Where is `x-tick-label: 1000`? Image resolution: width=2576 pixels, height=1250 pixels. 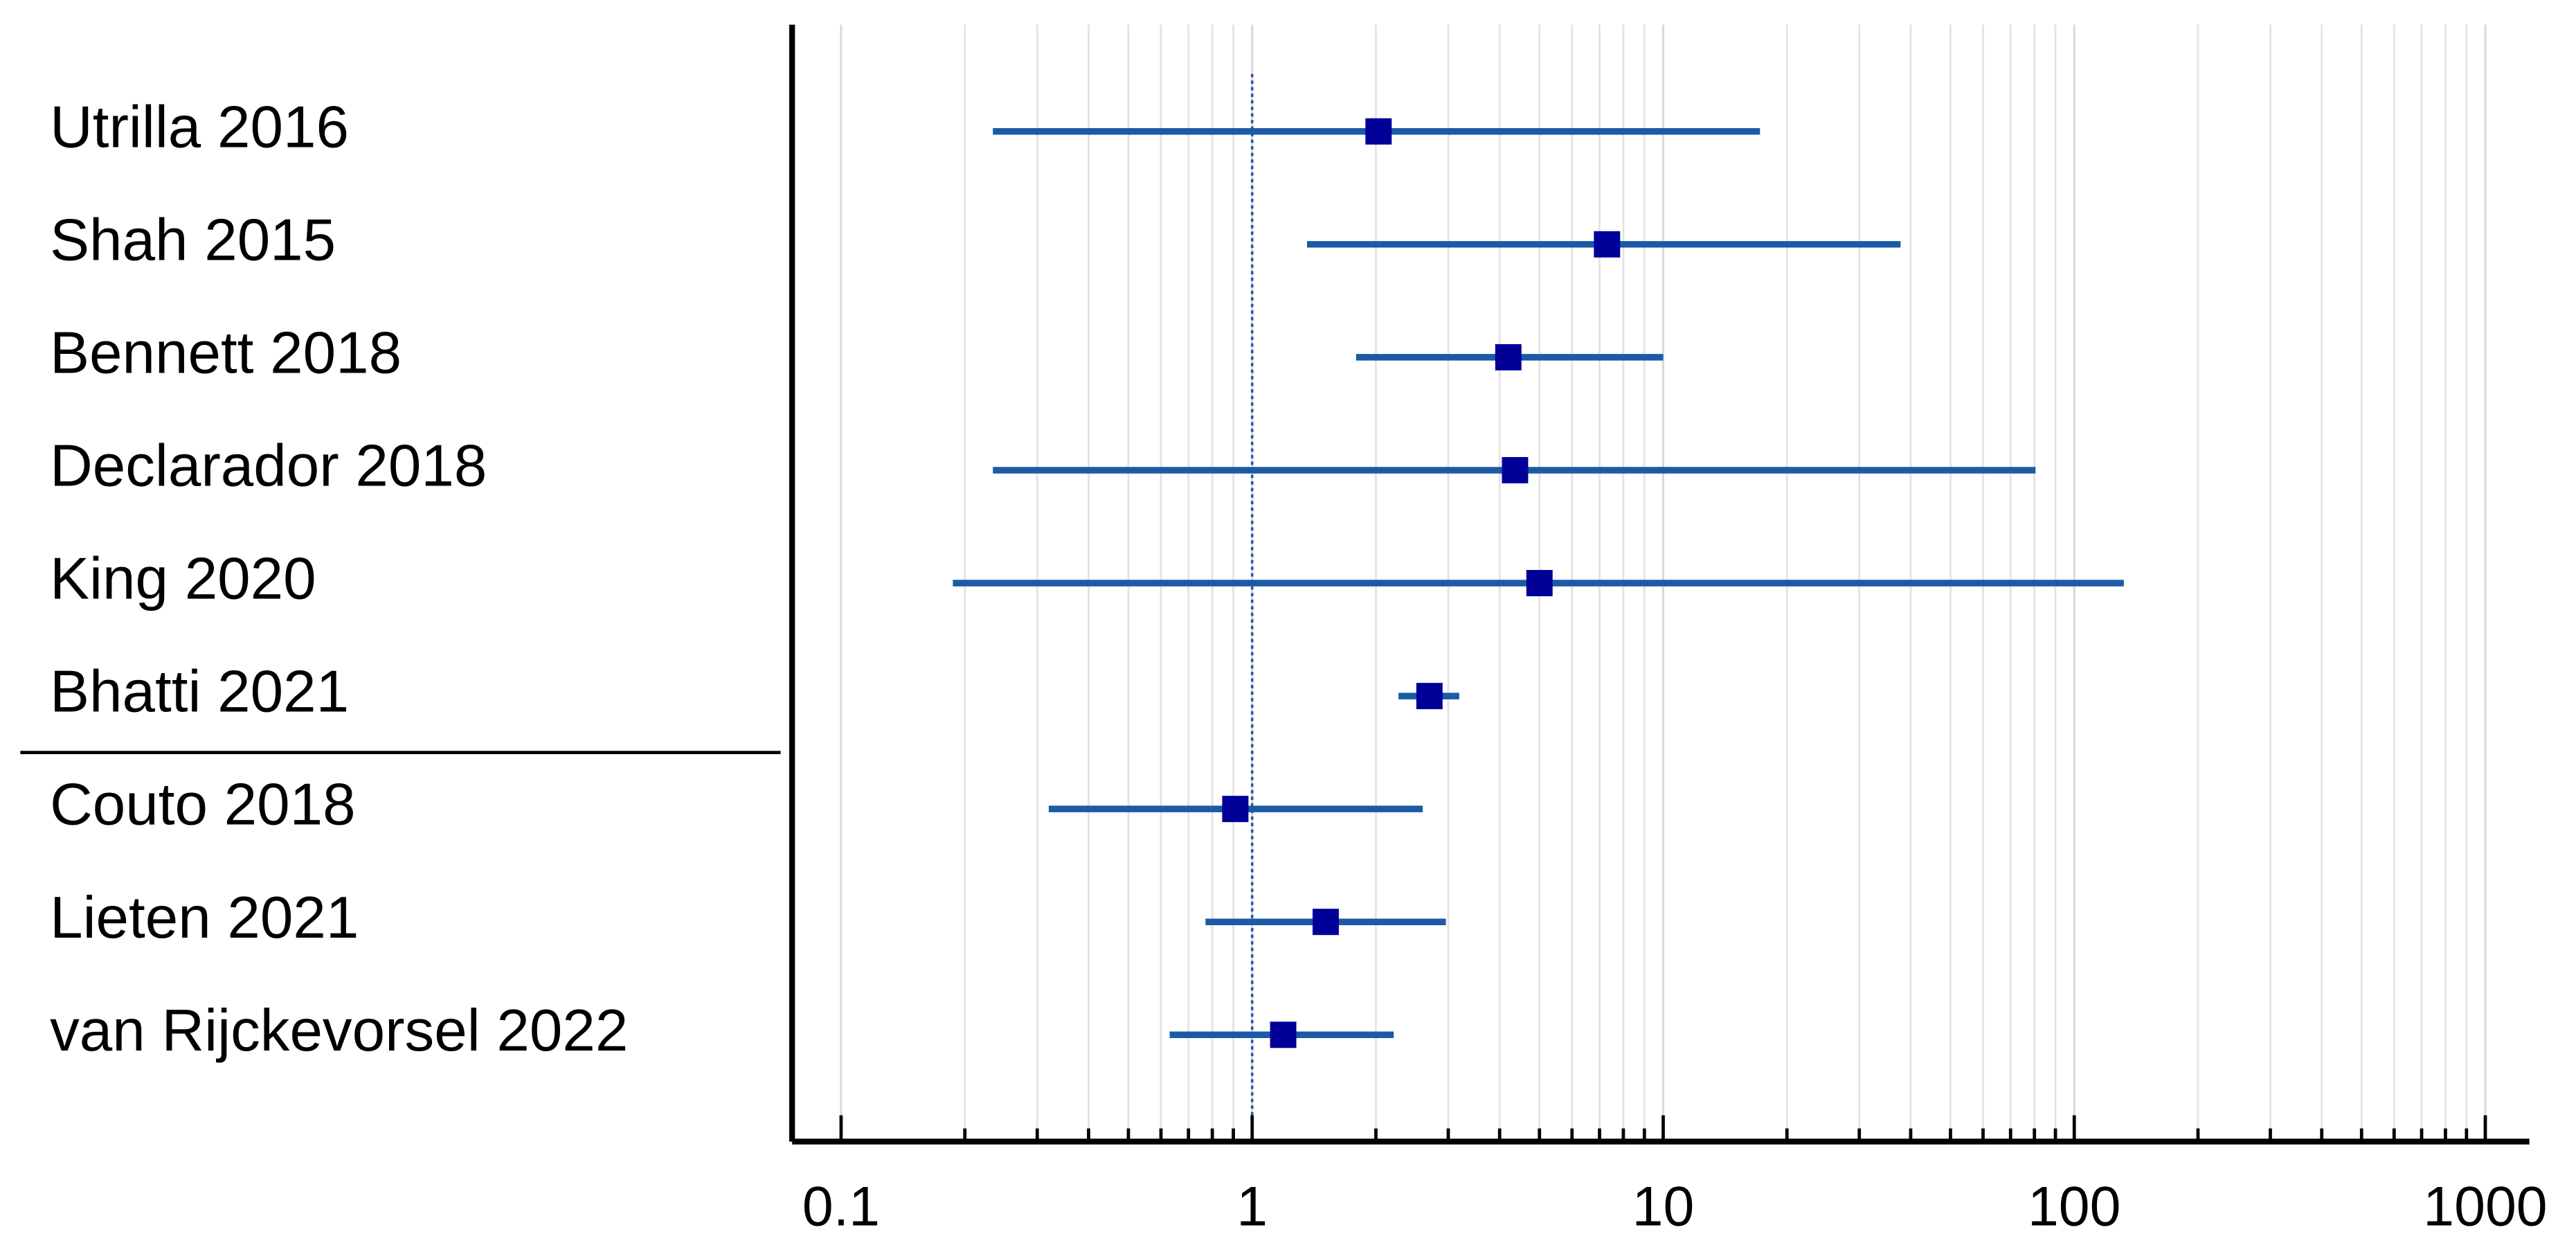 x-tick-label: 1000 is located at coordinates (2485, 1206).